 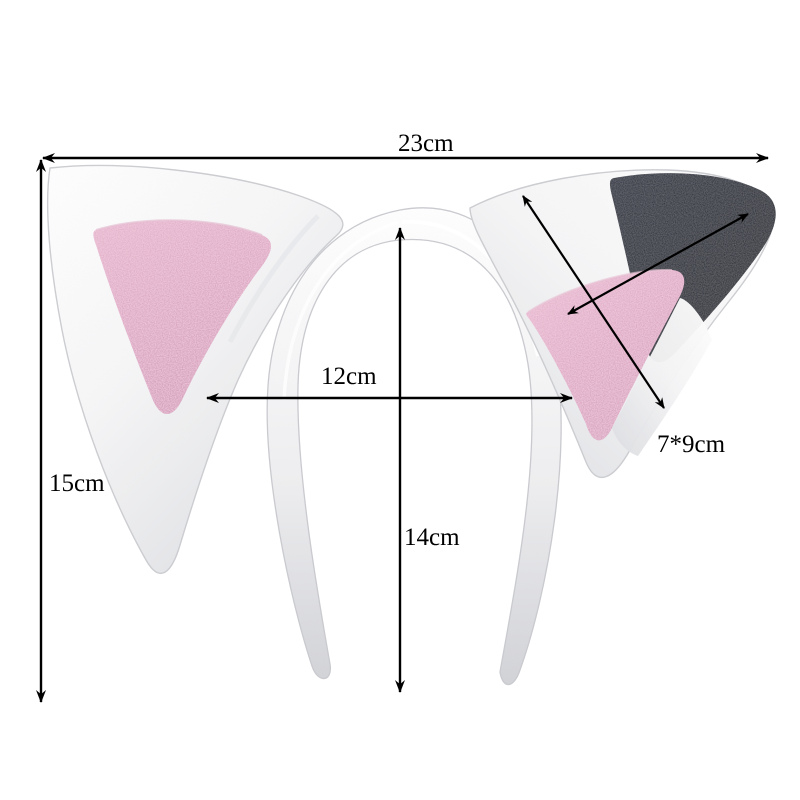 I want to click on dim-label-ear-size: 7*9cm, so click(x=691, y=444).